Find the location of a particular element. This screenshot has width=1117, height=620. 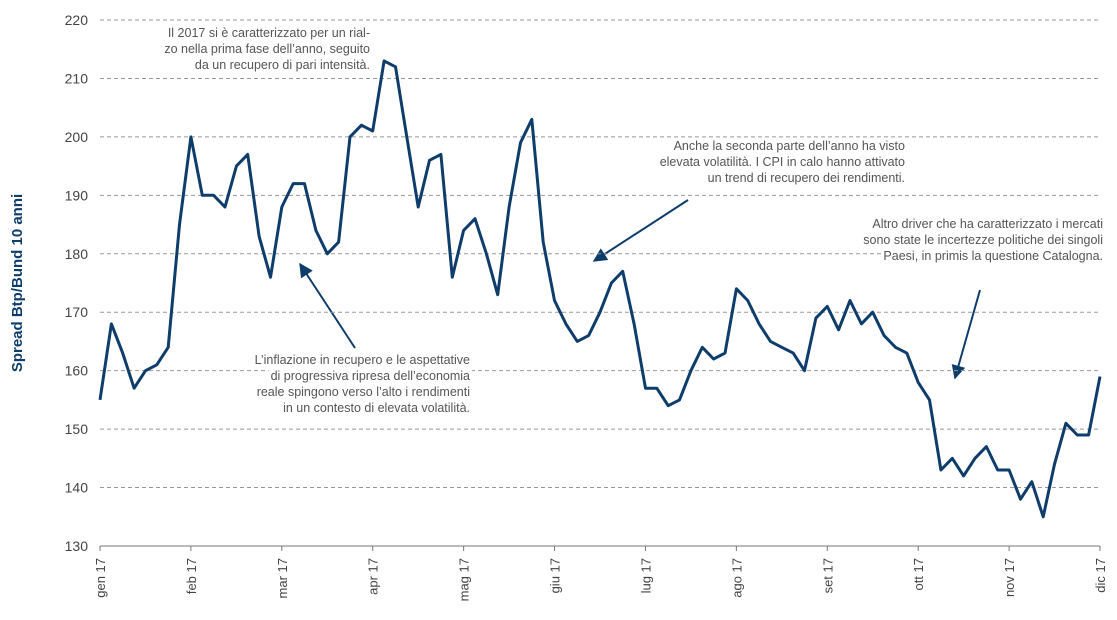

x-tick-label: ott 17 is located at coordinates (918, 574).